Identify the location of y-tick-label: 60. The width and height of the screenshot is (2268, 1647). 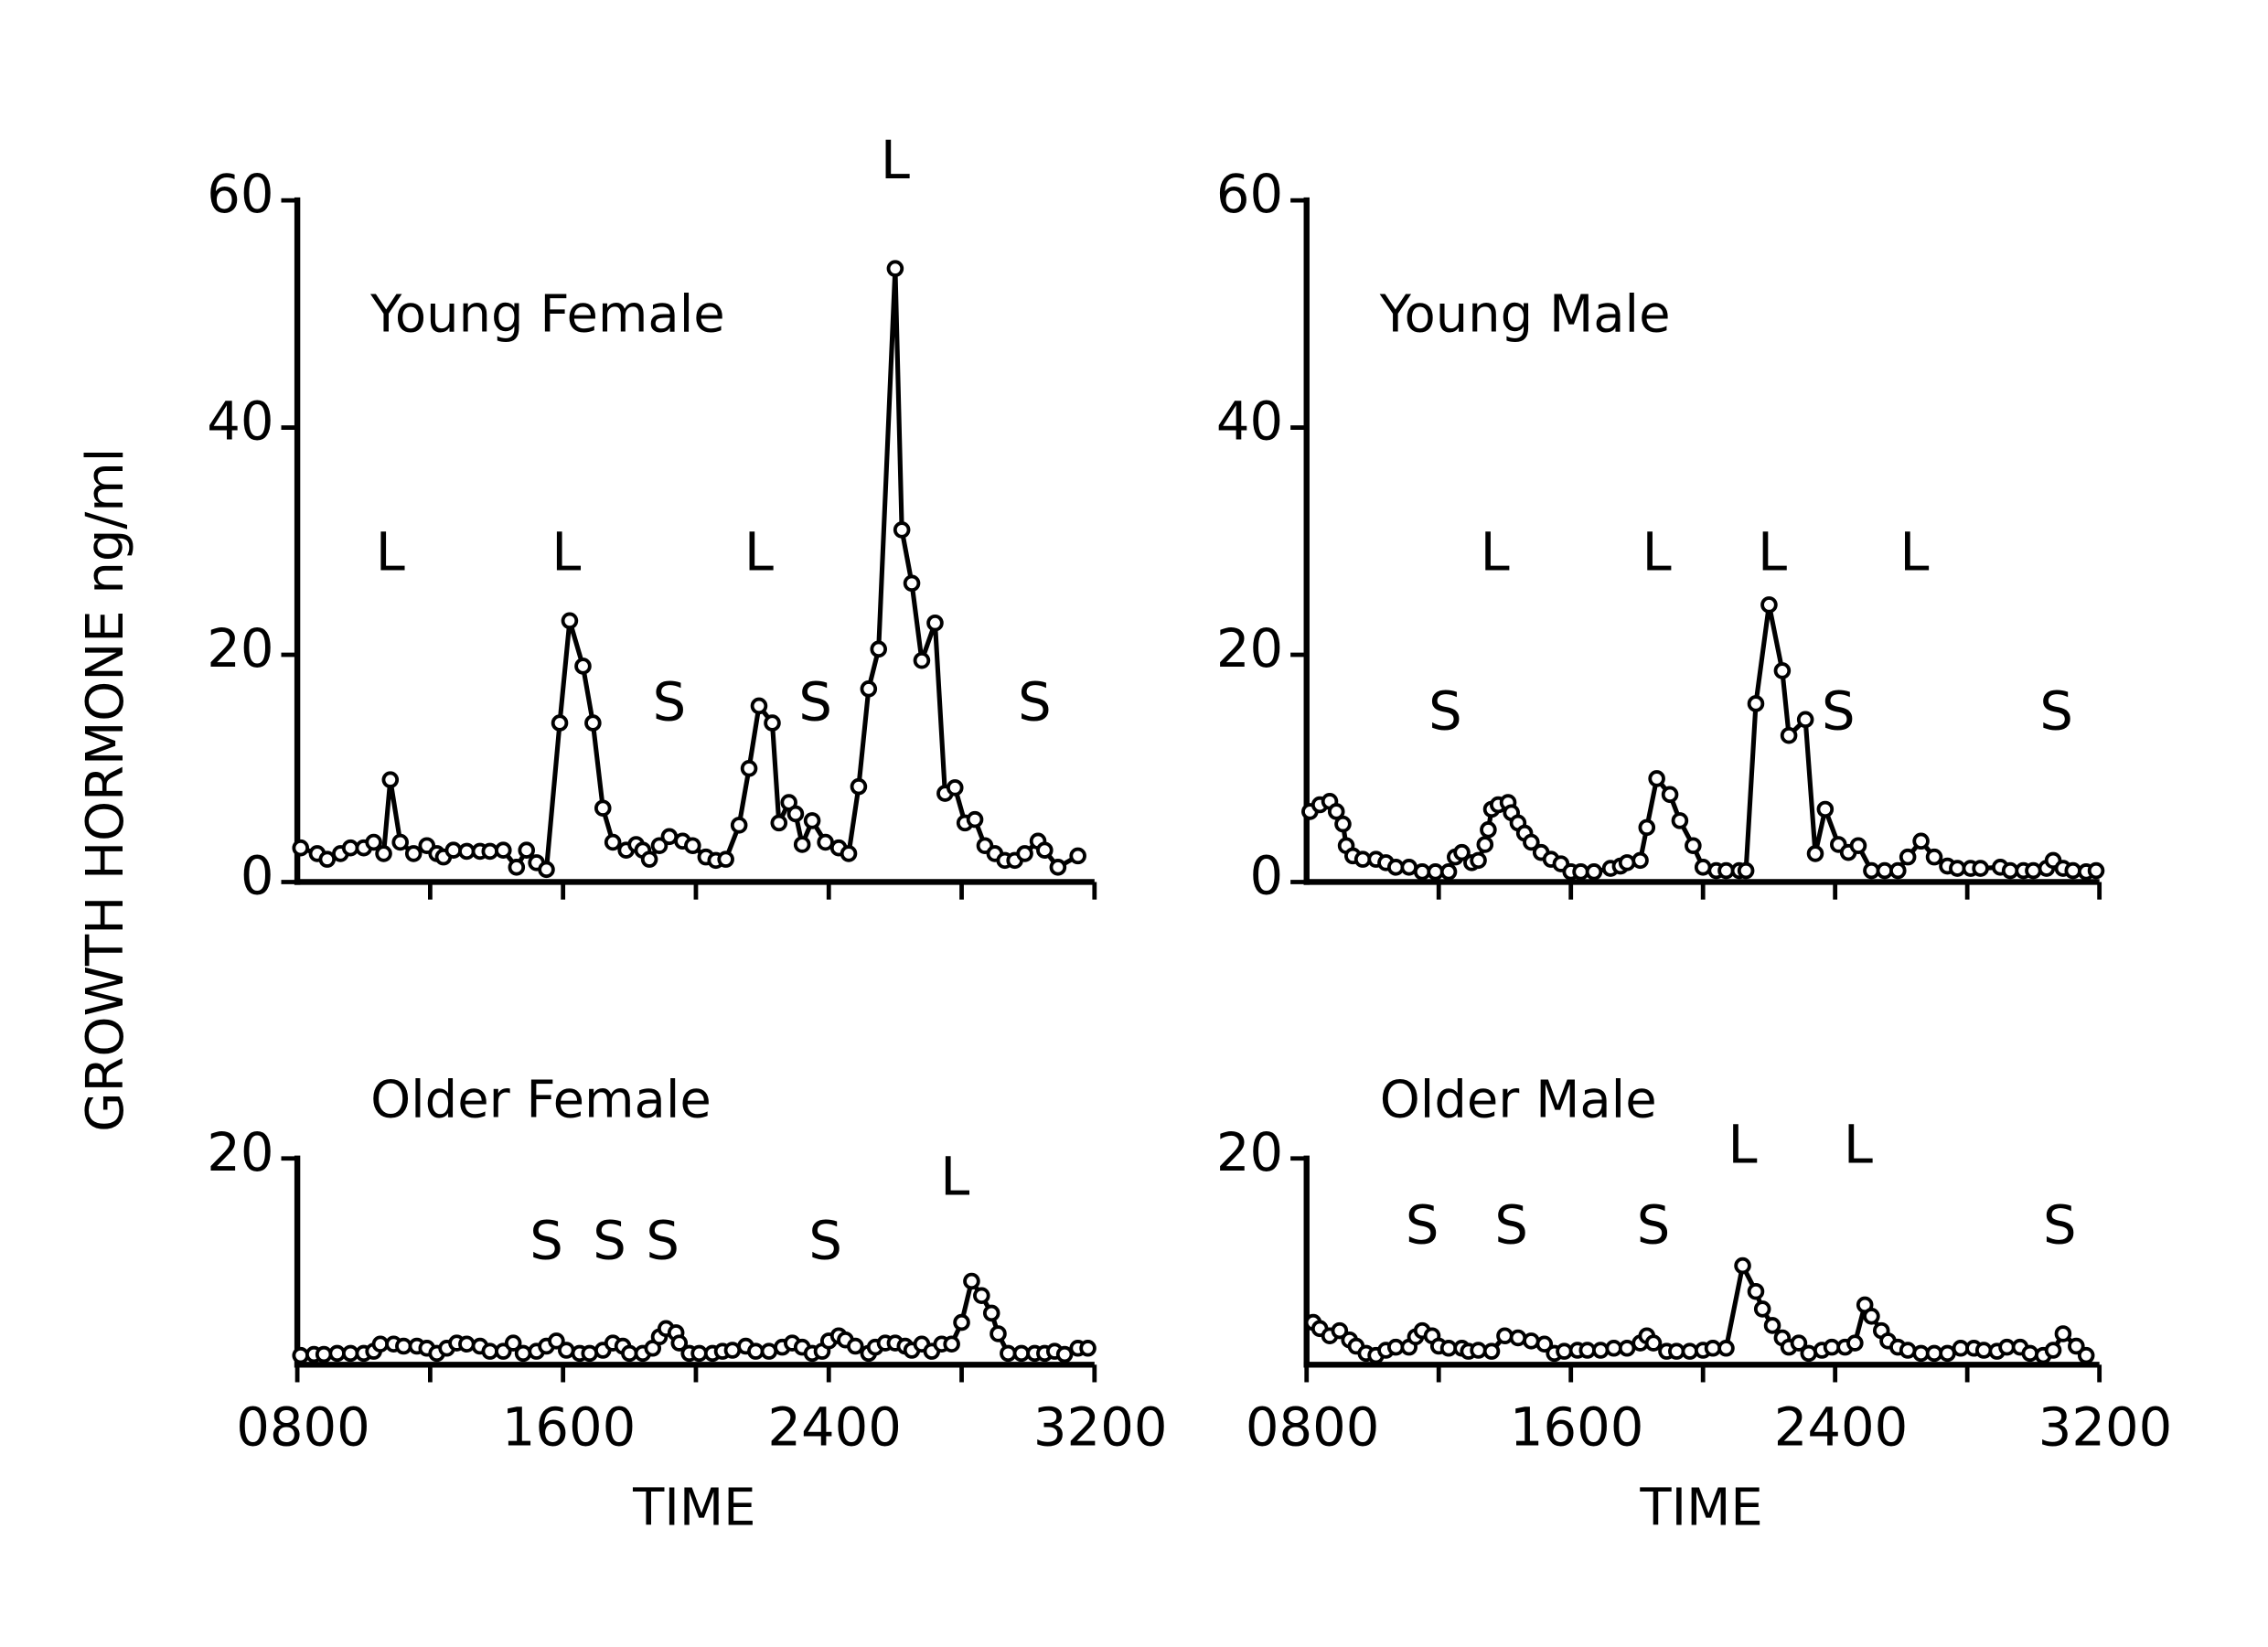
(1249, 194).